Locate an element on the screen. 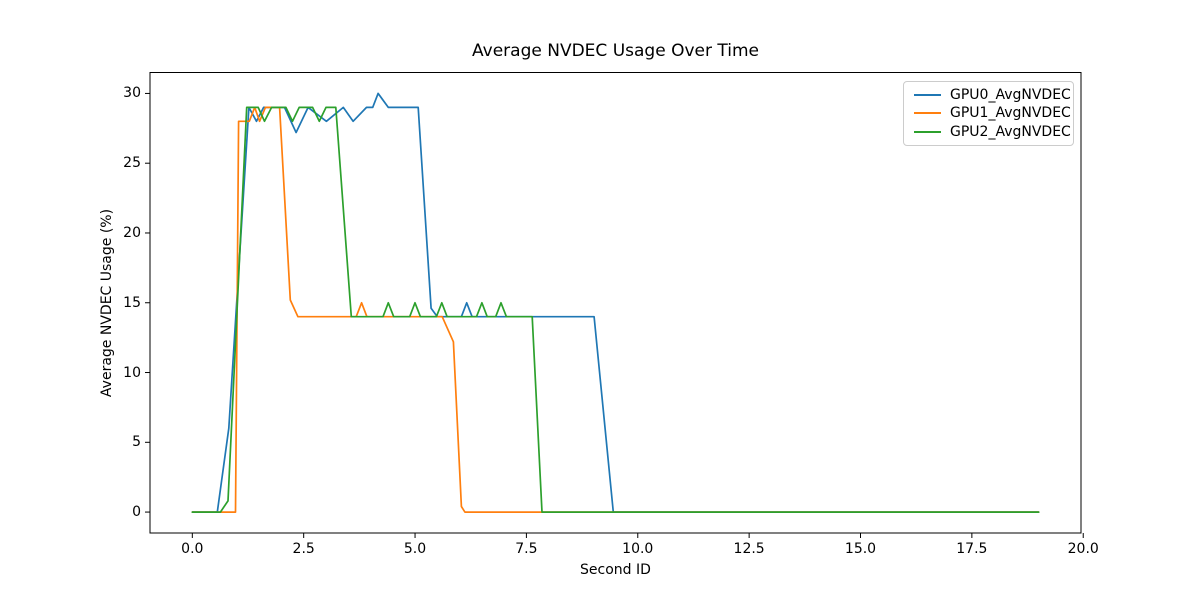  x-tick-label: 20.0 is located at coordinates (1083, 549).